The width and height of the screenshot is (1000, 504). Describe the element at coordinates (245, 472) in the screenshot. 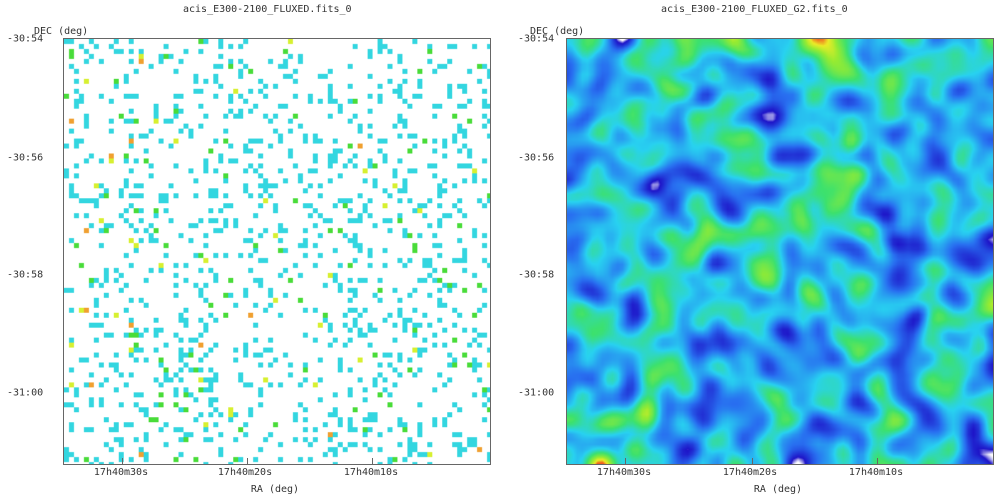

I see `xtick-label-left: 17h40m20s` at that location.